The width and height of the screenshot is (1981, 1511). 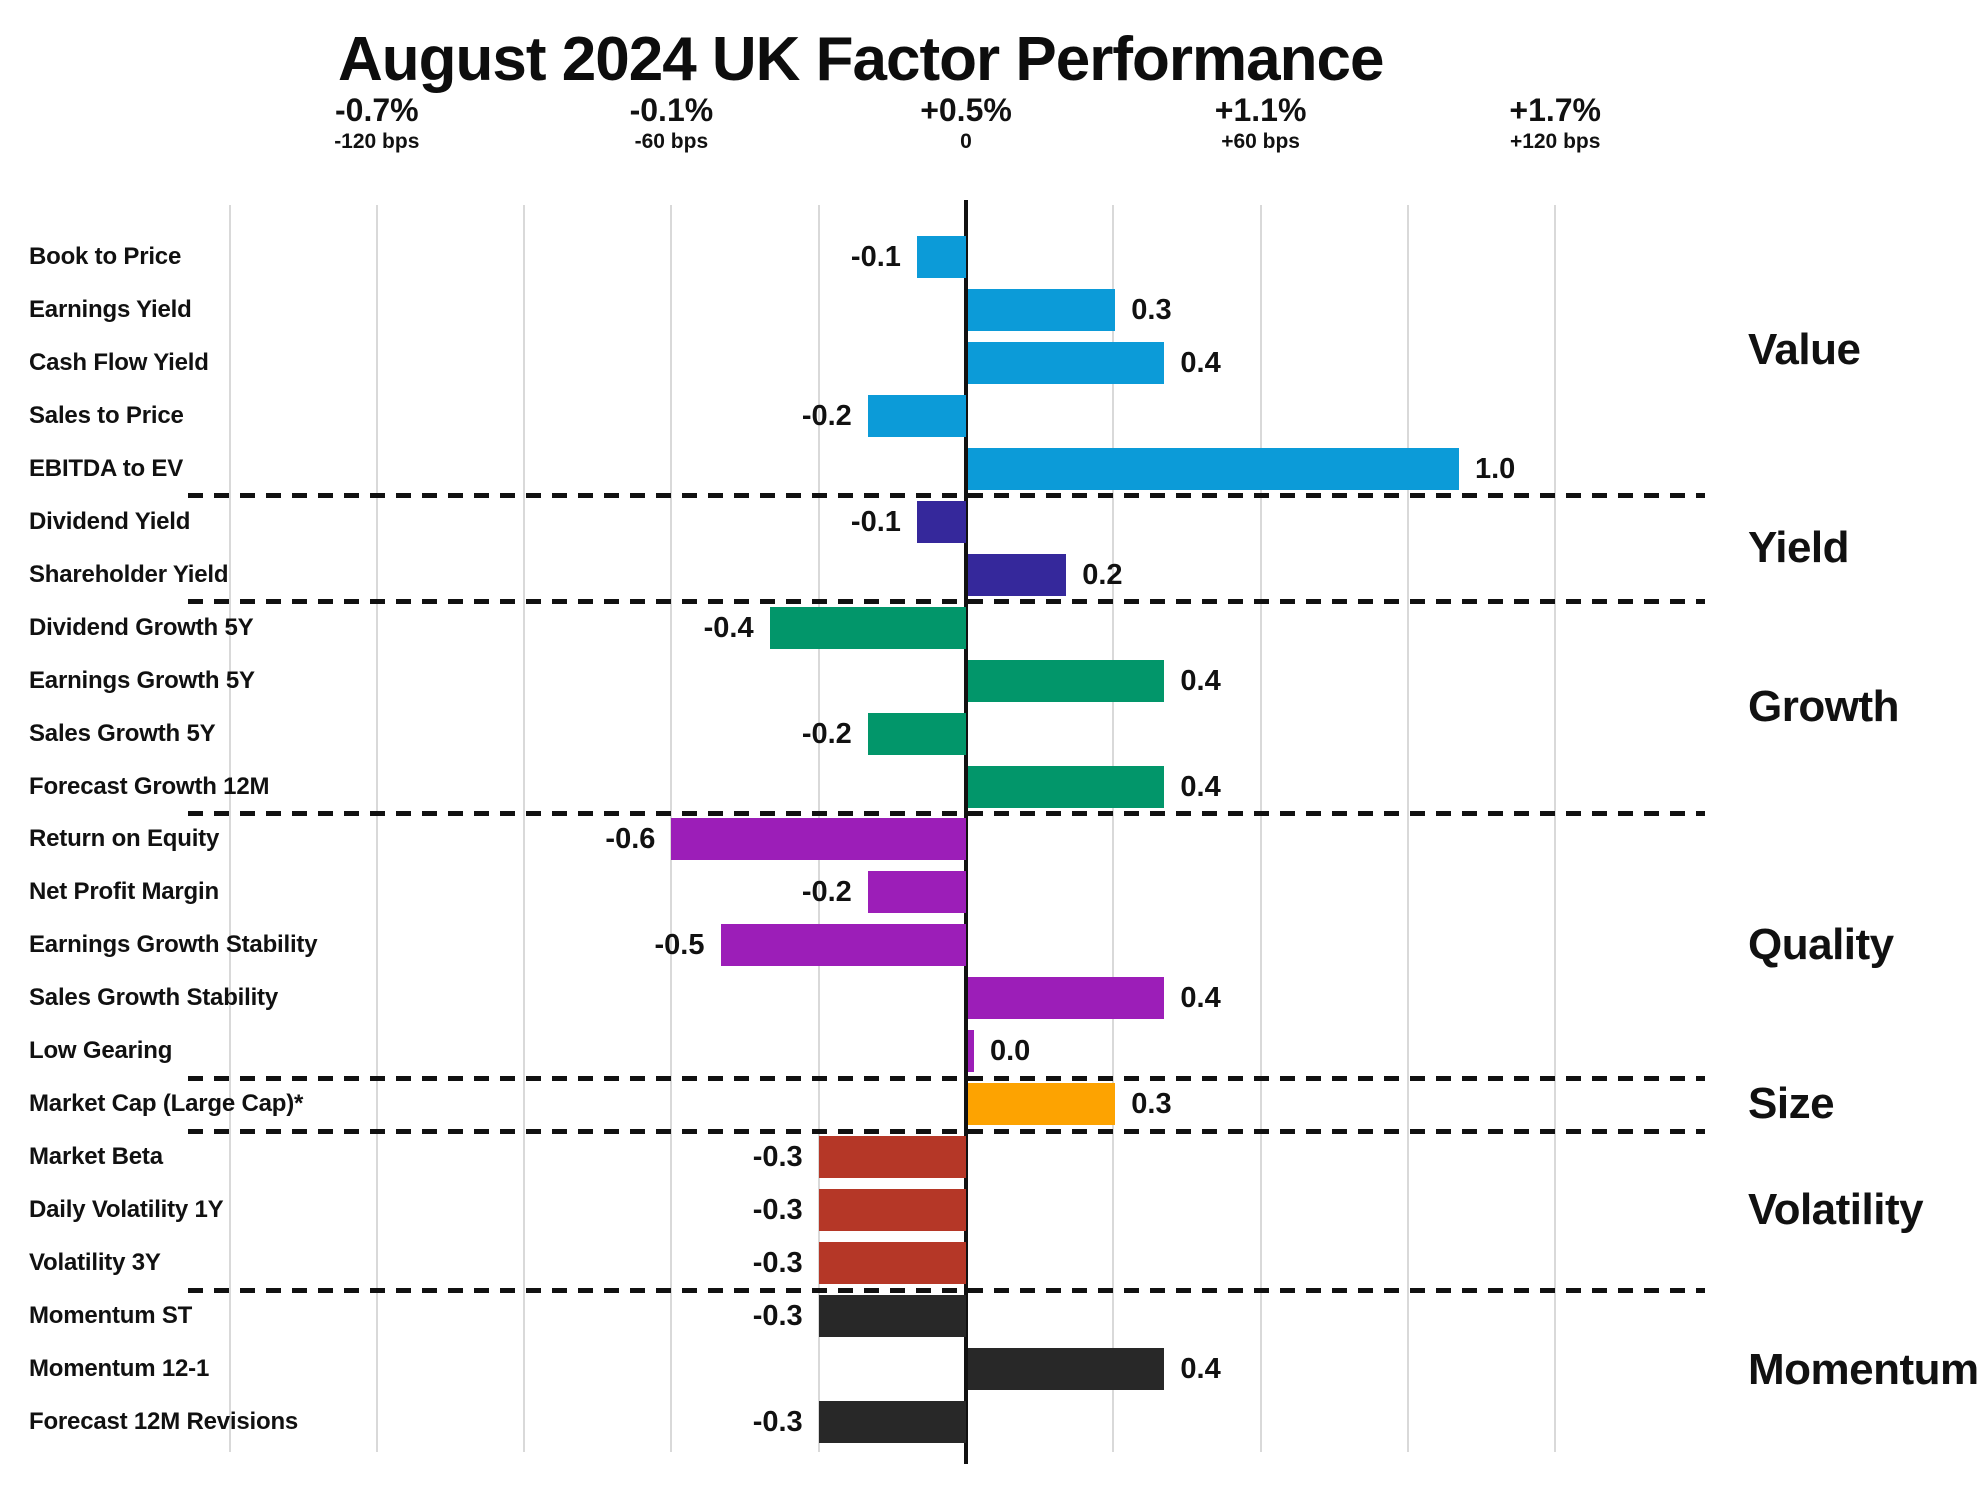 I want to click on factor-row-label: Return on Equity, so click(x=124, y=839).